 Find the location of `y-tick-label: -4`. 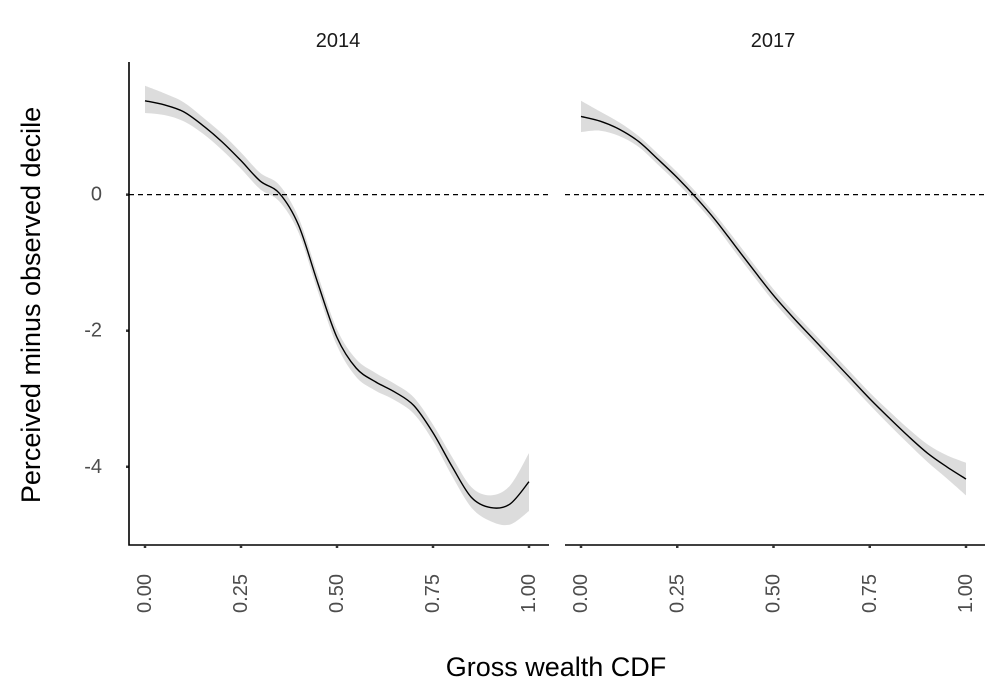

y-tick-label: -4 is located at coordinates (93, 467).